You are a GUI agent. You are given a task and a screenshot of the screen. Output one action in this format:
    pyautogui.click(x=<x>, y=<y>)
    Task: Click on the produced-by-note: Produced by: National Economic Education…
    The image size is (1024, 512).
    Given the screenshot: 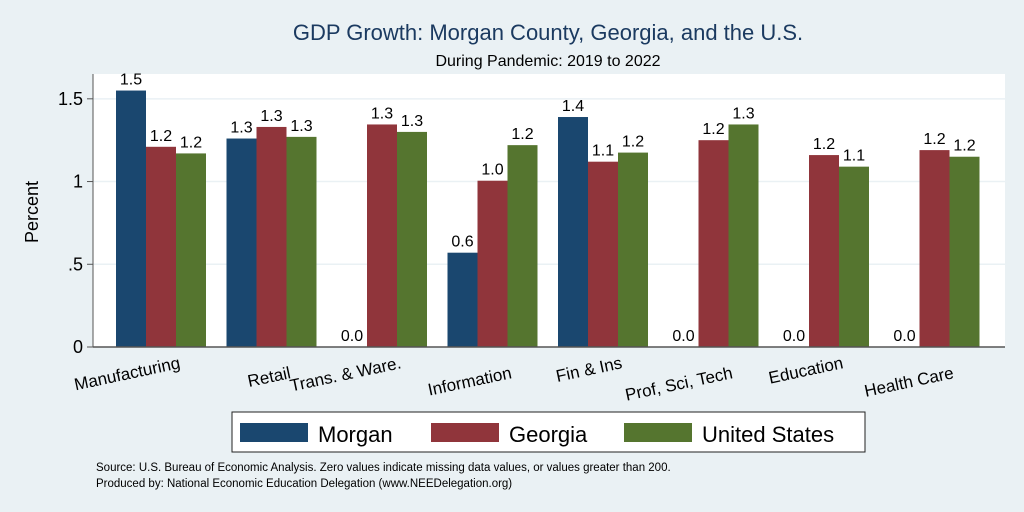 What is the action you would take?
    pyautogui.click(x=304, y=484)
    